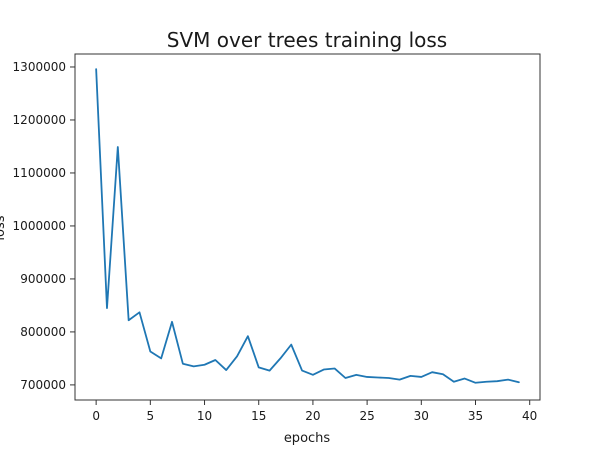 Image resolution: width=600 pixels, height=450 pixels. I want to click on x-tick-label: 30, so click(421, 416).